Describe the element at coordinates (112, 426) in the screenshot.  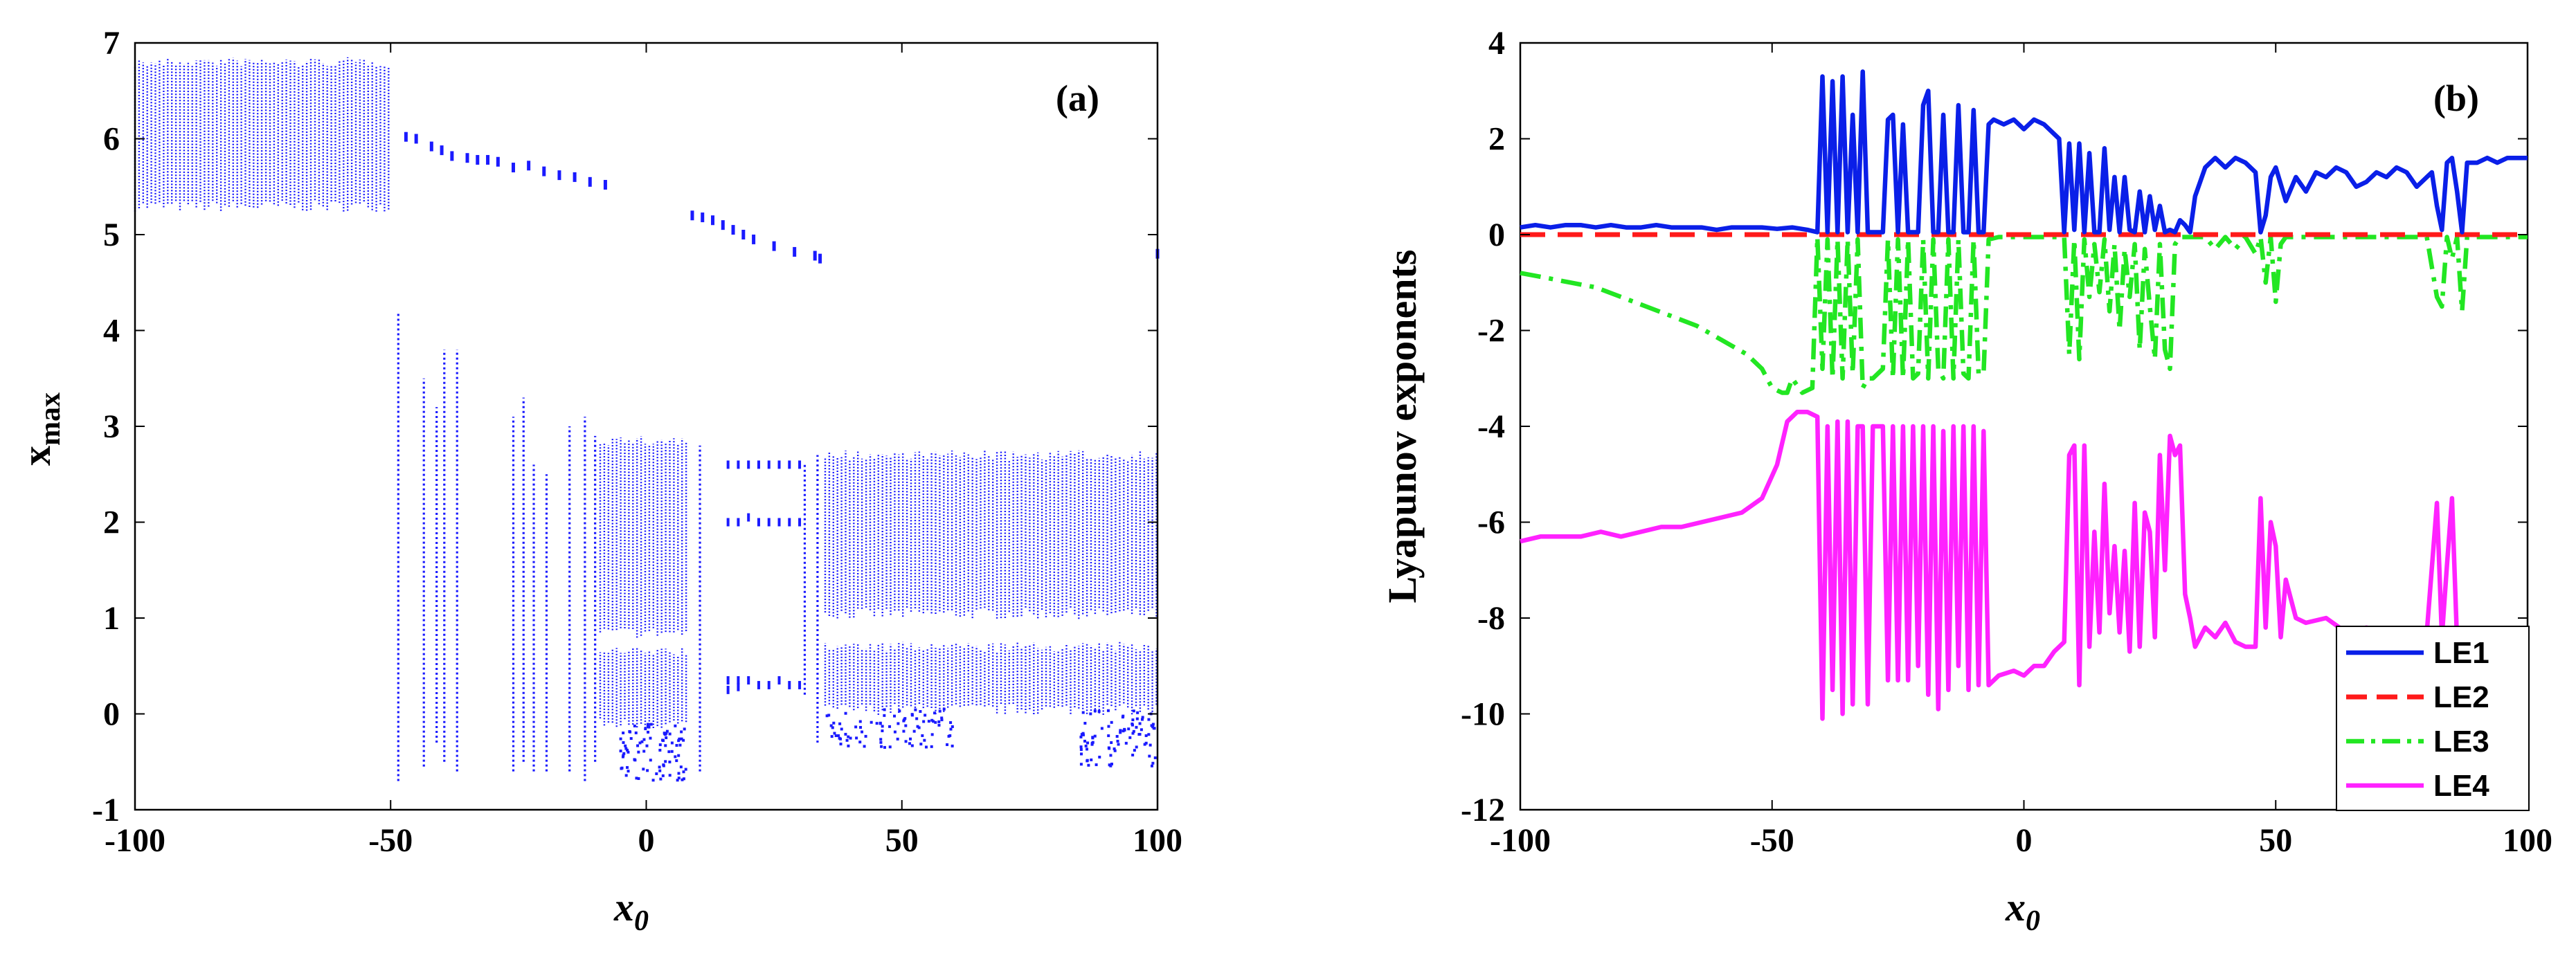
I see `panel-a-y-tick-label: 3` at that location.